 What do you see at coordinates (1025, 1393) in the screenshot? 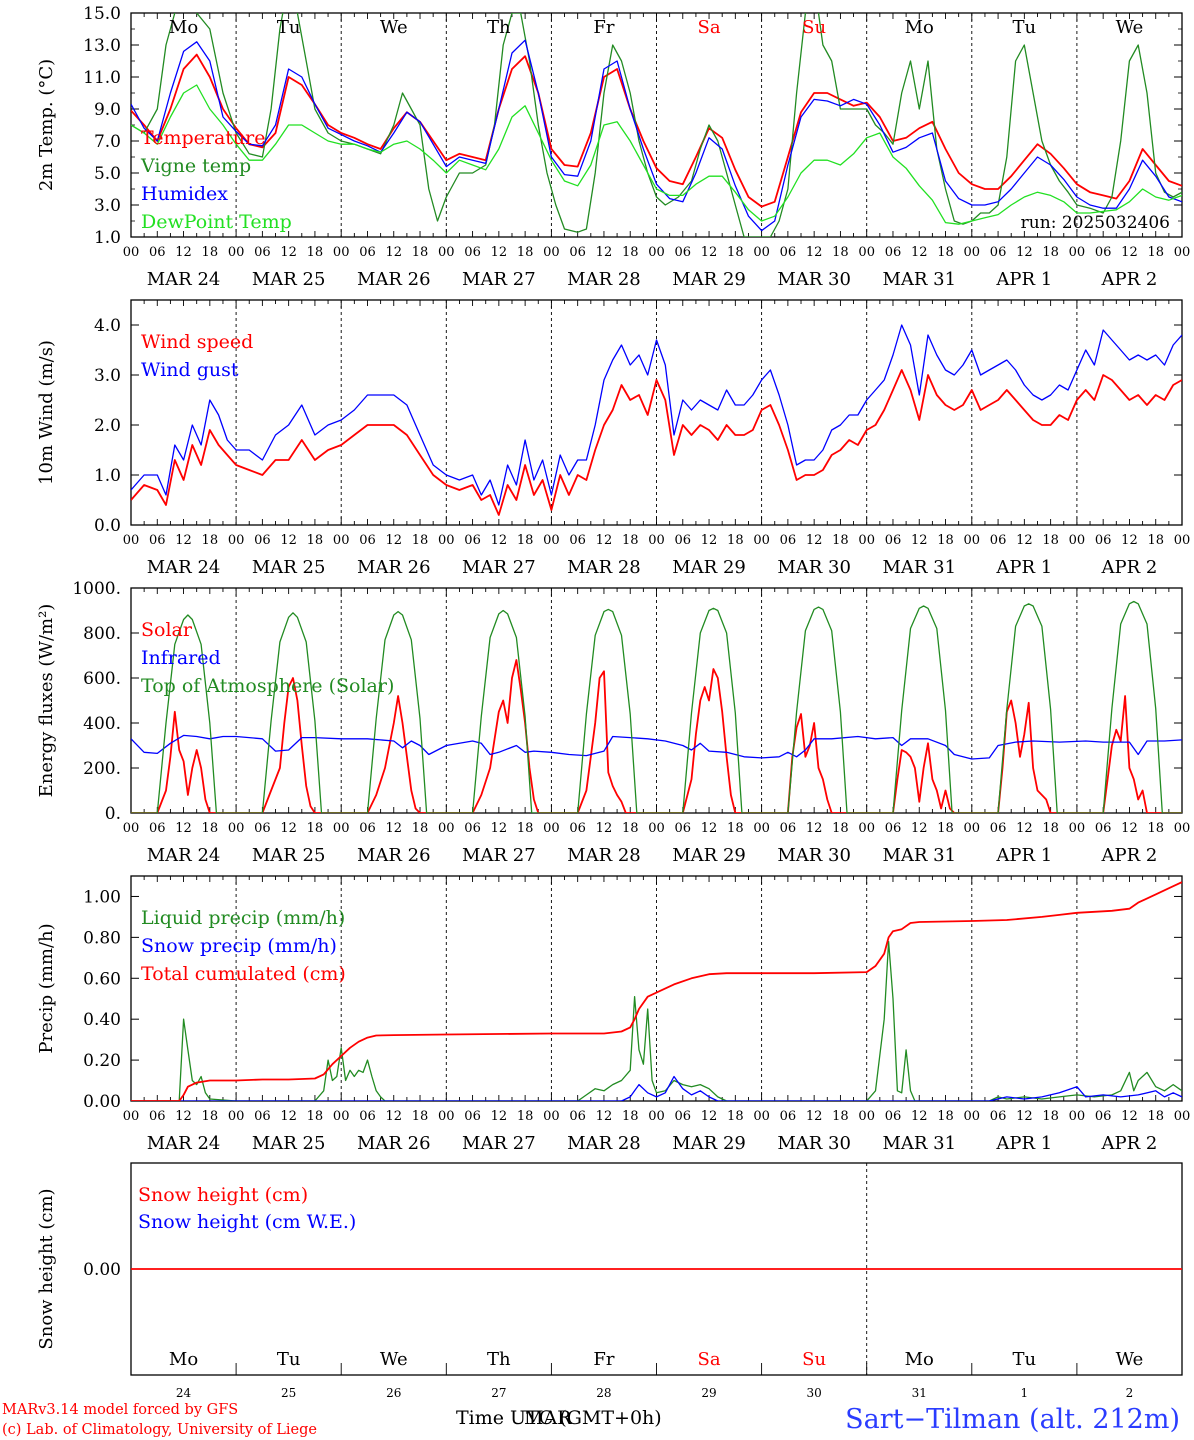
I see `day-number-label: 1` at bounding box center [1025, 1393].